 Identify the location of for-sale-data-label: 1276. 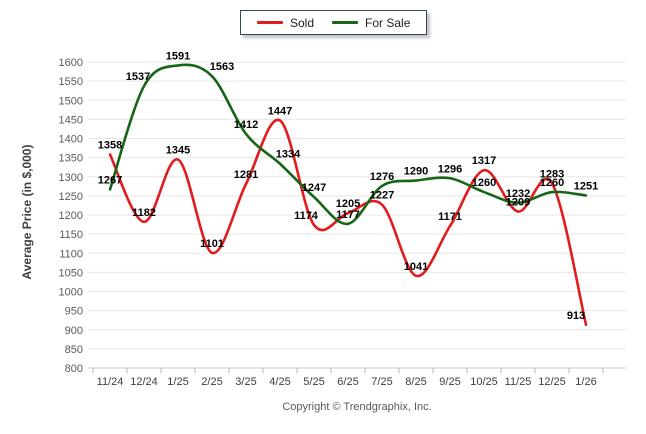
(382, 177).